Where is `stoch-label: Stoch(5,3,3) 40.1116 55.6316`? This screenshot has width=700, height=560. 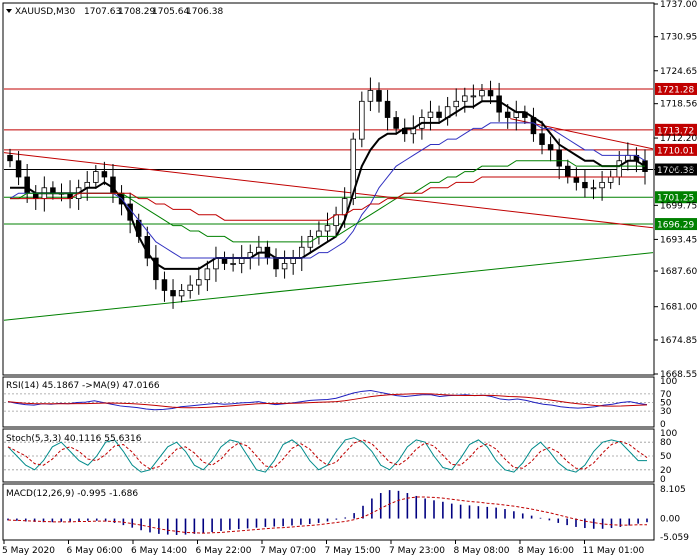
stoch-label: Stoch(5,3,3) 40.1116 55.6316 is located at coordinates (74, 439).